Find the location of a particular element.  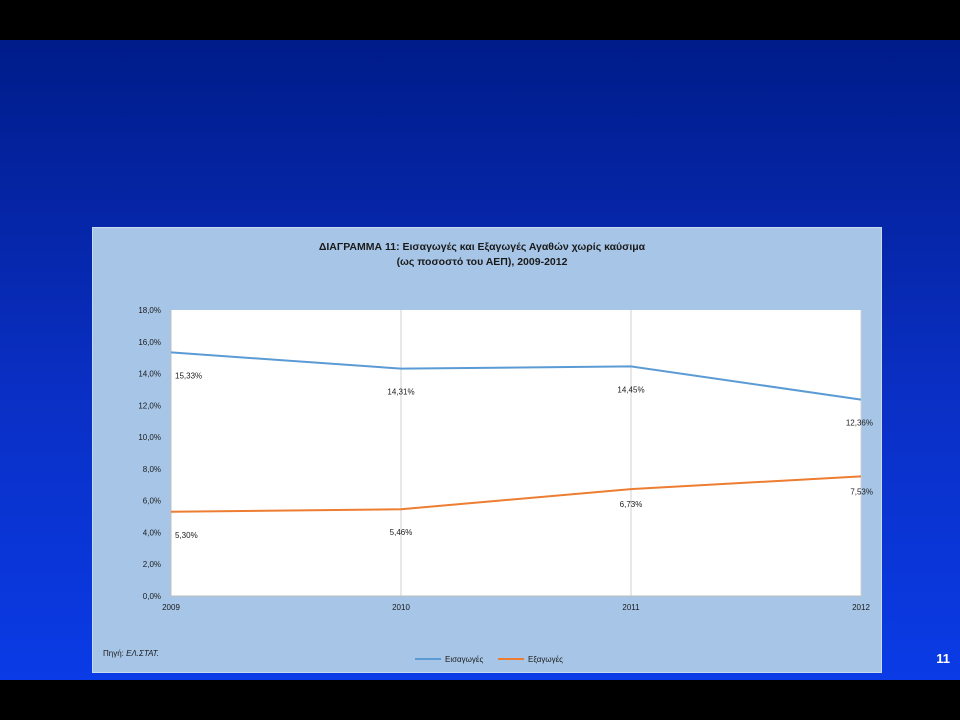

chart-subtitle: (ως ποσοστό του ΑΕΠ), 2009-2012 is located at coordinates (482, 262).